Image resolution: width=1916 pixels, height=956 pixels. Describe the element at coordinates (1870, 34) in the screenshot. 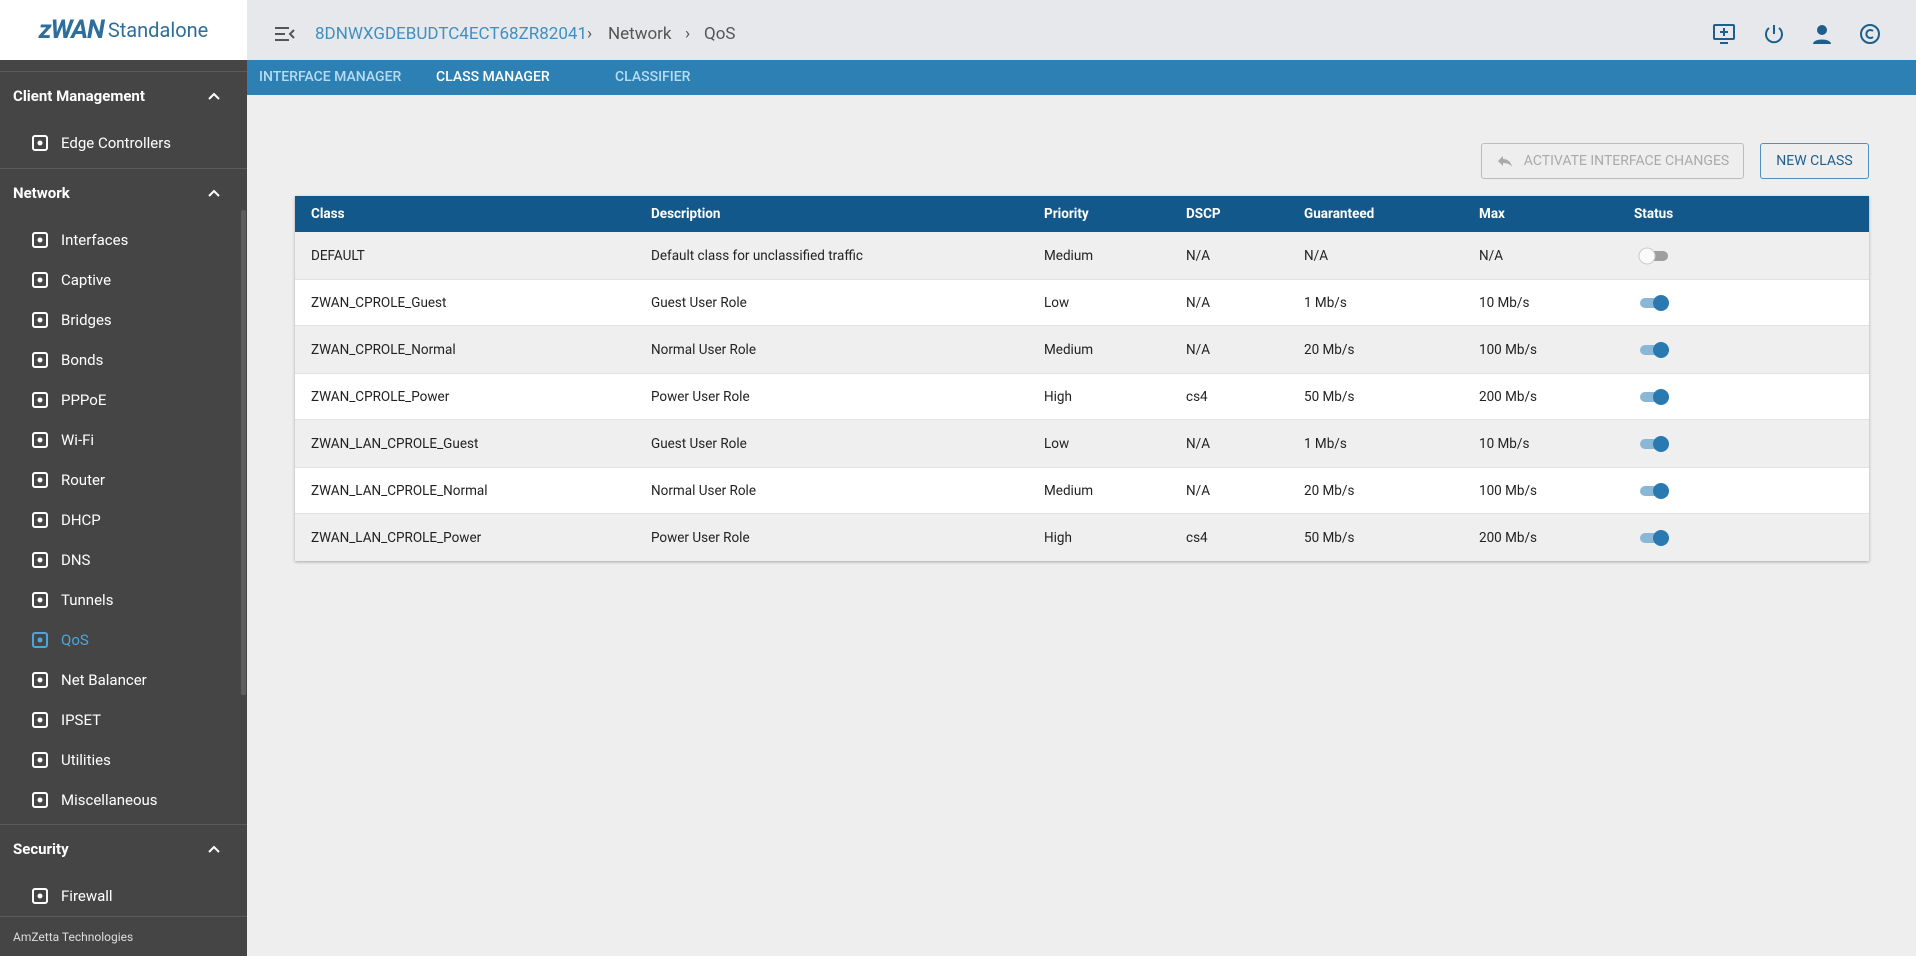

I see `copyright-icon` at that location.